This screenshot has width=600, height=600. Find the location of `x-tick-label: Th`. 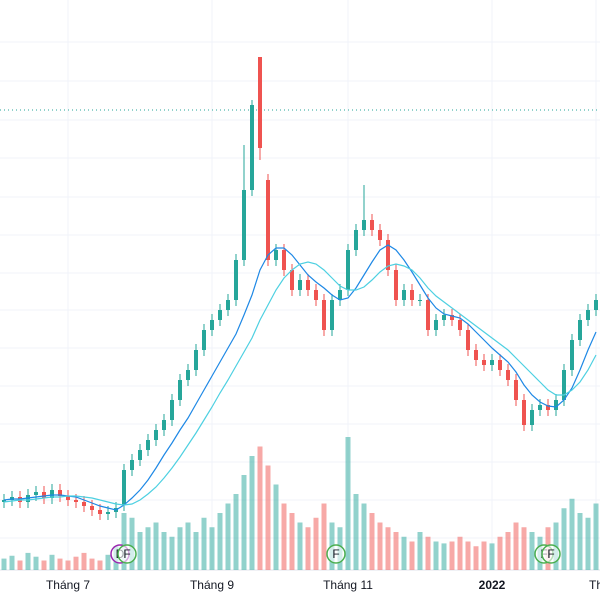

x-tick-label: Th is located at coordinates (594, 585).